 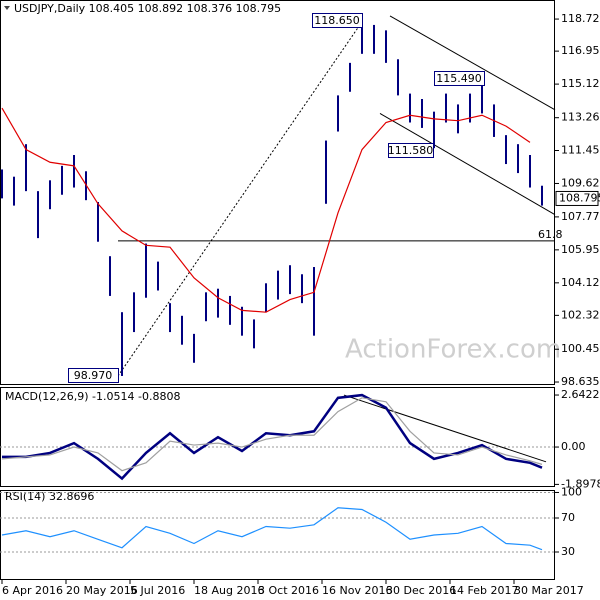 What do you see at coordinates (580, 483) in the screenshot?
I see `y-tick-label: -1.8978` at bounding box center [580, 483].